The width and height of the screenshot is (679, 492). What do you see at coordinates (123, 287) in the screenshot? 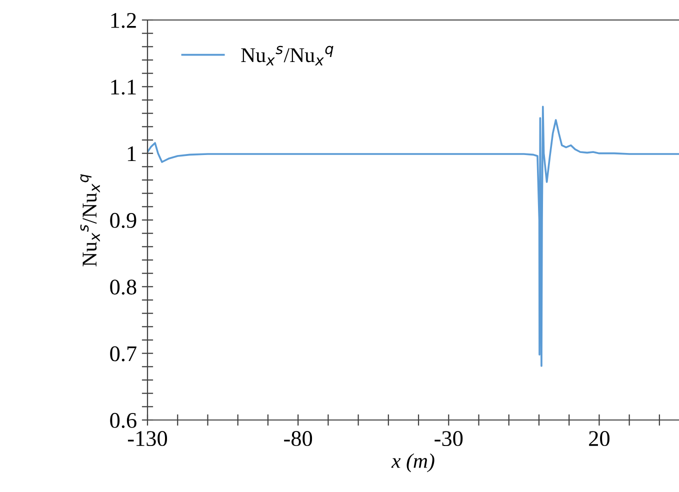
I see `y-tick-label: 0.8` at bounding box center [123, 287].